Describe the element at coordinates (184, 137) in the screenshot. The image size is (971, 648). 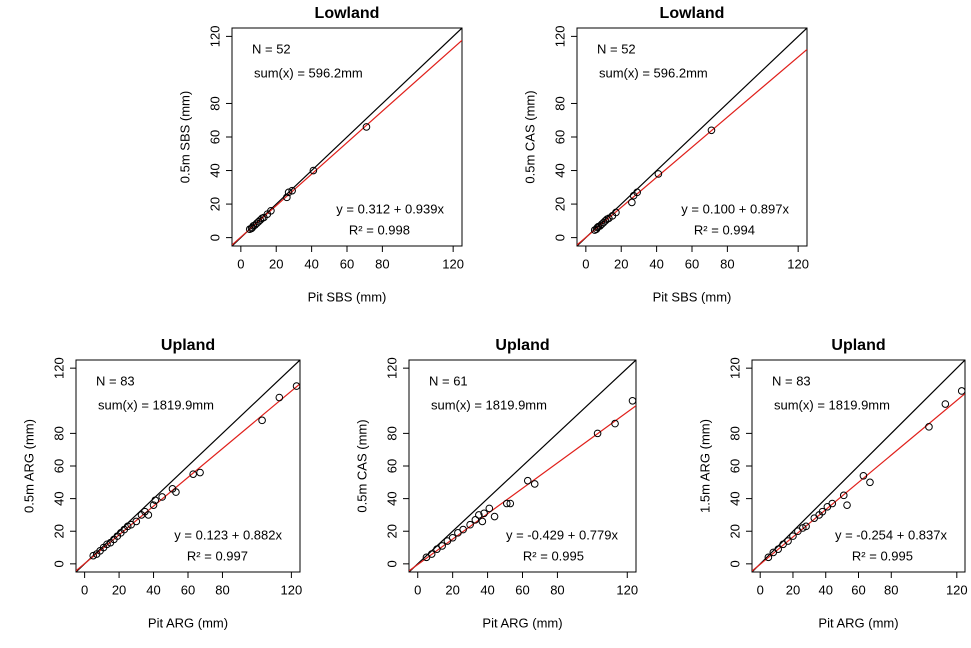
I see `y-axis-label: 0.5m SBS (mm)` at that location.